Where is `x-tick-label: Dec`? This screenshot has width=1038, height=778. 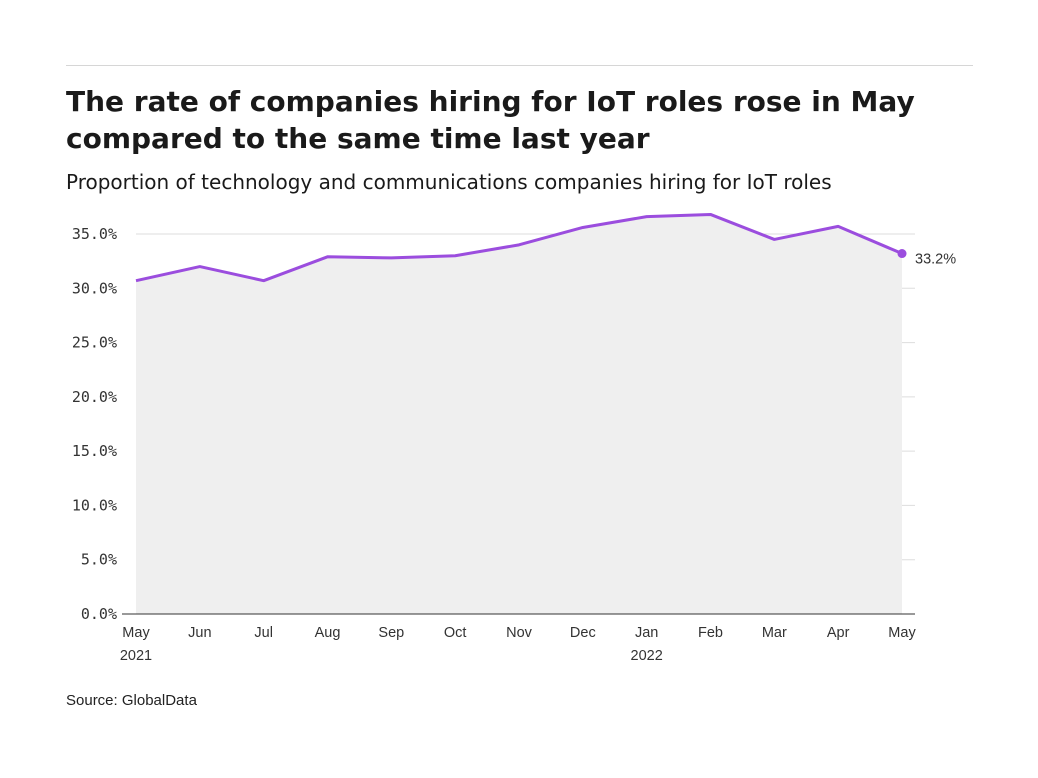
x-tick-label: Dec is located at coordinates (583, 633).